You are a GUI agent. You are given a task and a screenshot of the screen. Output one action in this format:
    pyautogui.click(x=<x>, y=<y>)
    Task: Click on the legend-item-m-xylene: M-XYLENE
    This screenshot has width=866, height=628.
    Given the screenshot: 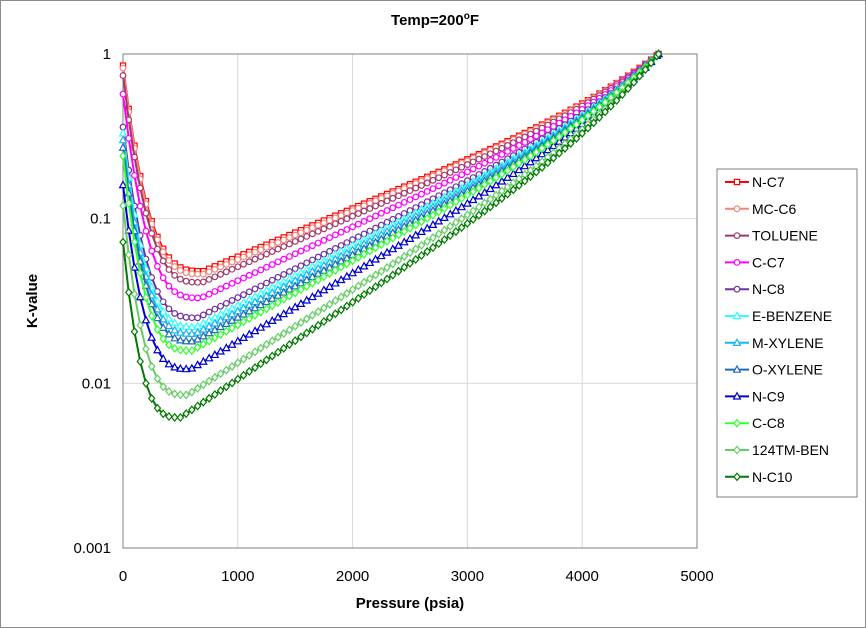 What is the action you would take?
    pyautogui.click(x=774, y=343)
    